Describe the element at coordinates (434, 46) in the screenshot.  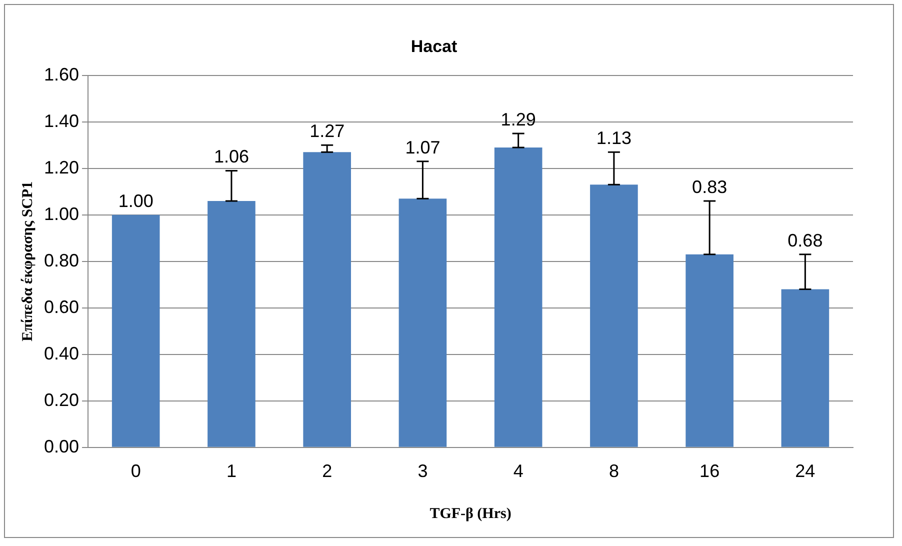
I see `chart-title: Hacat` at that location.